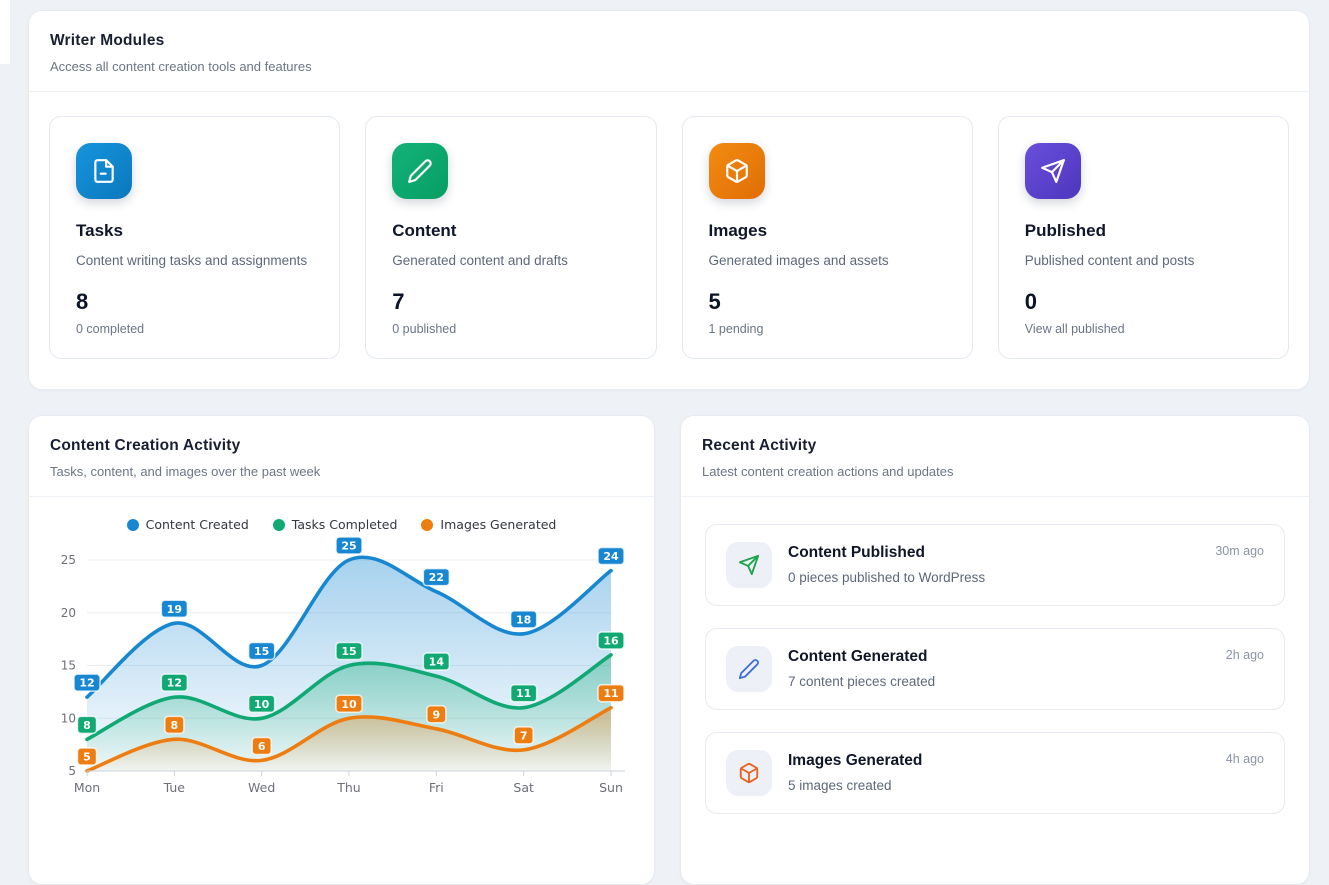  Describe the element at coordinates (261, 787) in the screenshot. I see `svg-text: Wed` at that location.